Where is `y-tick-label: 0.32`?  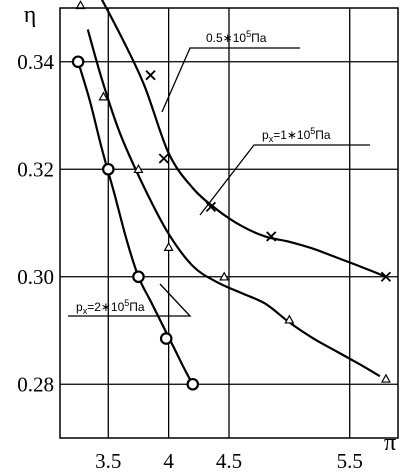
y-tick-label: 0.32 is located at coordinates (35, 169).